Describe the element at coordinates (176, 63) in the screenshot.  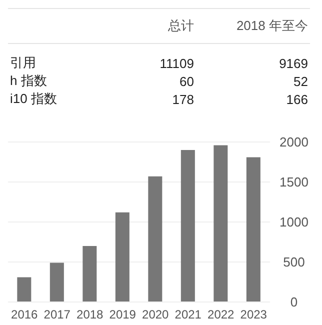
I see `data-label: 11109` at that location.